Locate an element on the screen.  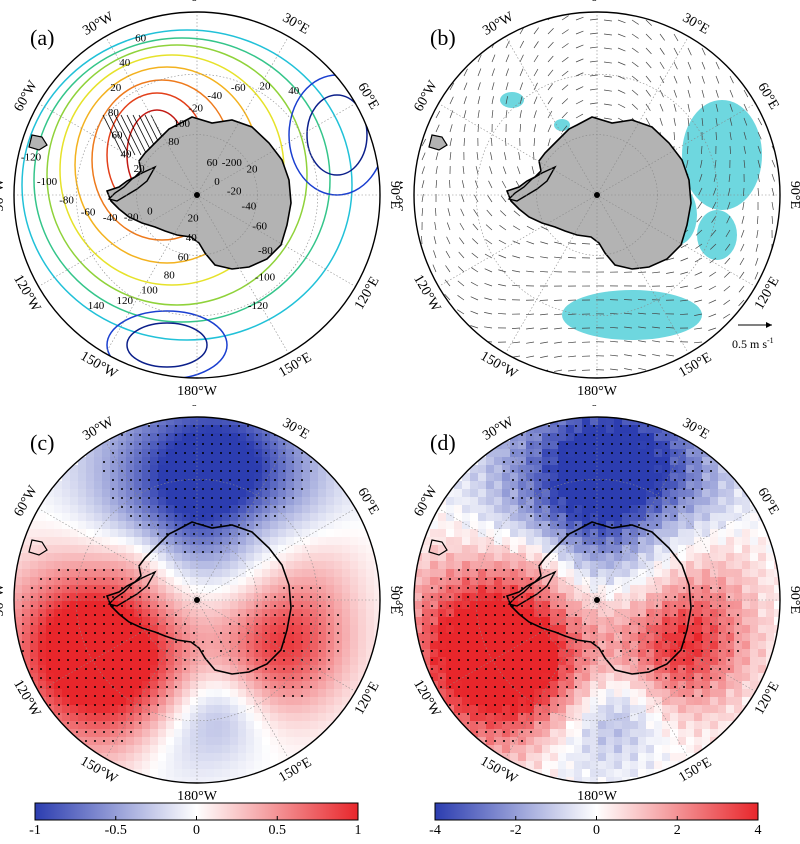
contour-label: 80 is located at coordinates (174, 142).